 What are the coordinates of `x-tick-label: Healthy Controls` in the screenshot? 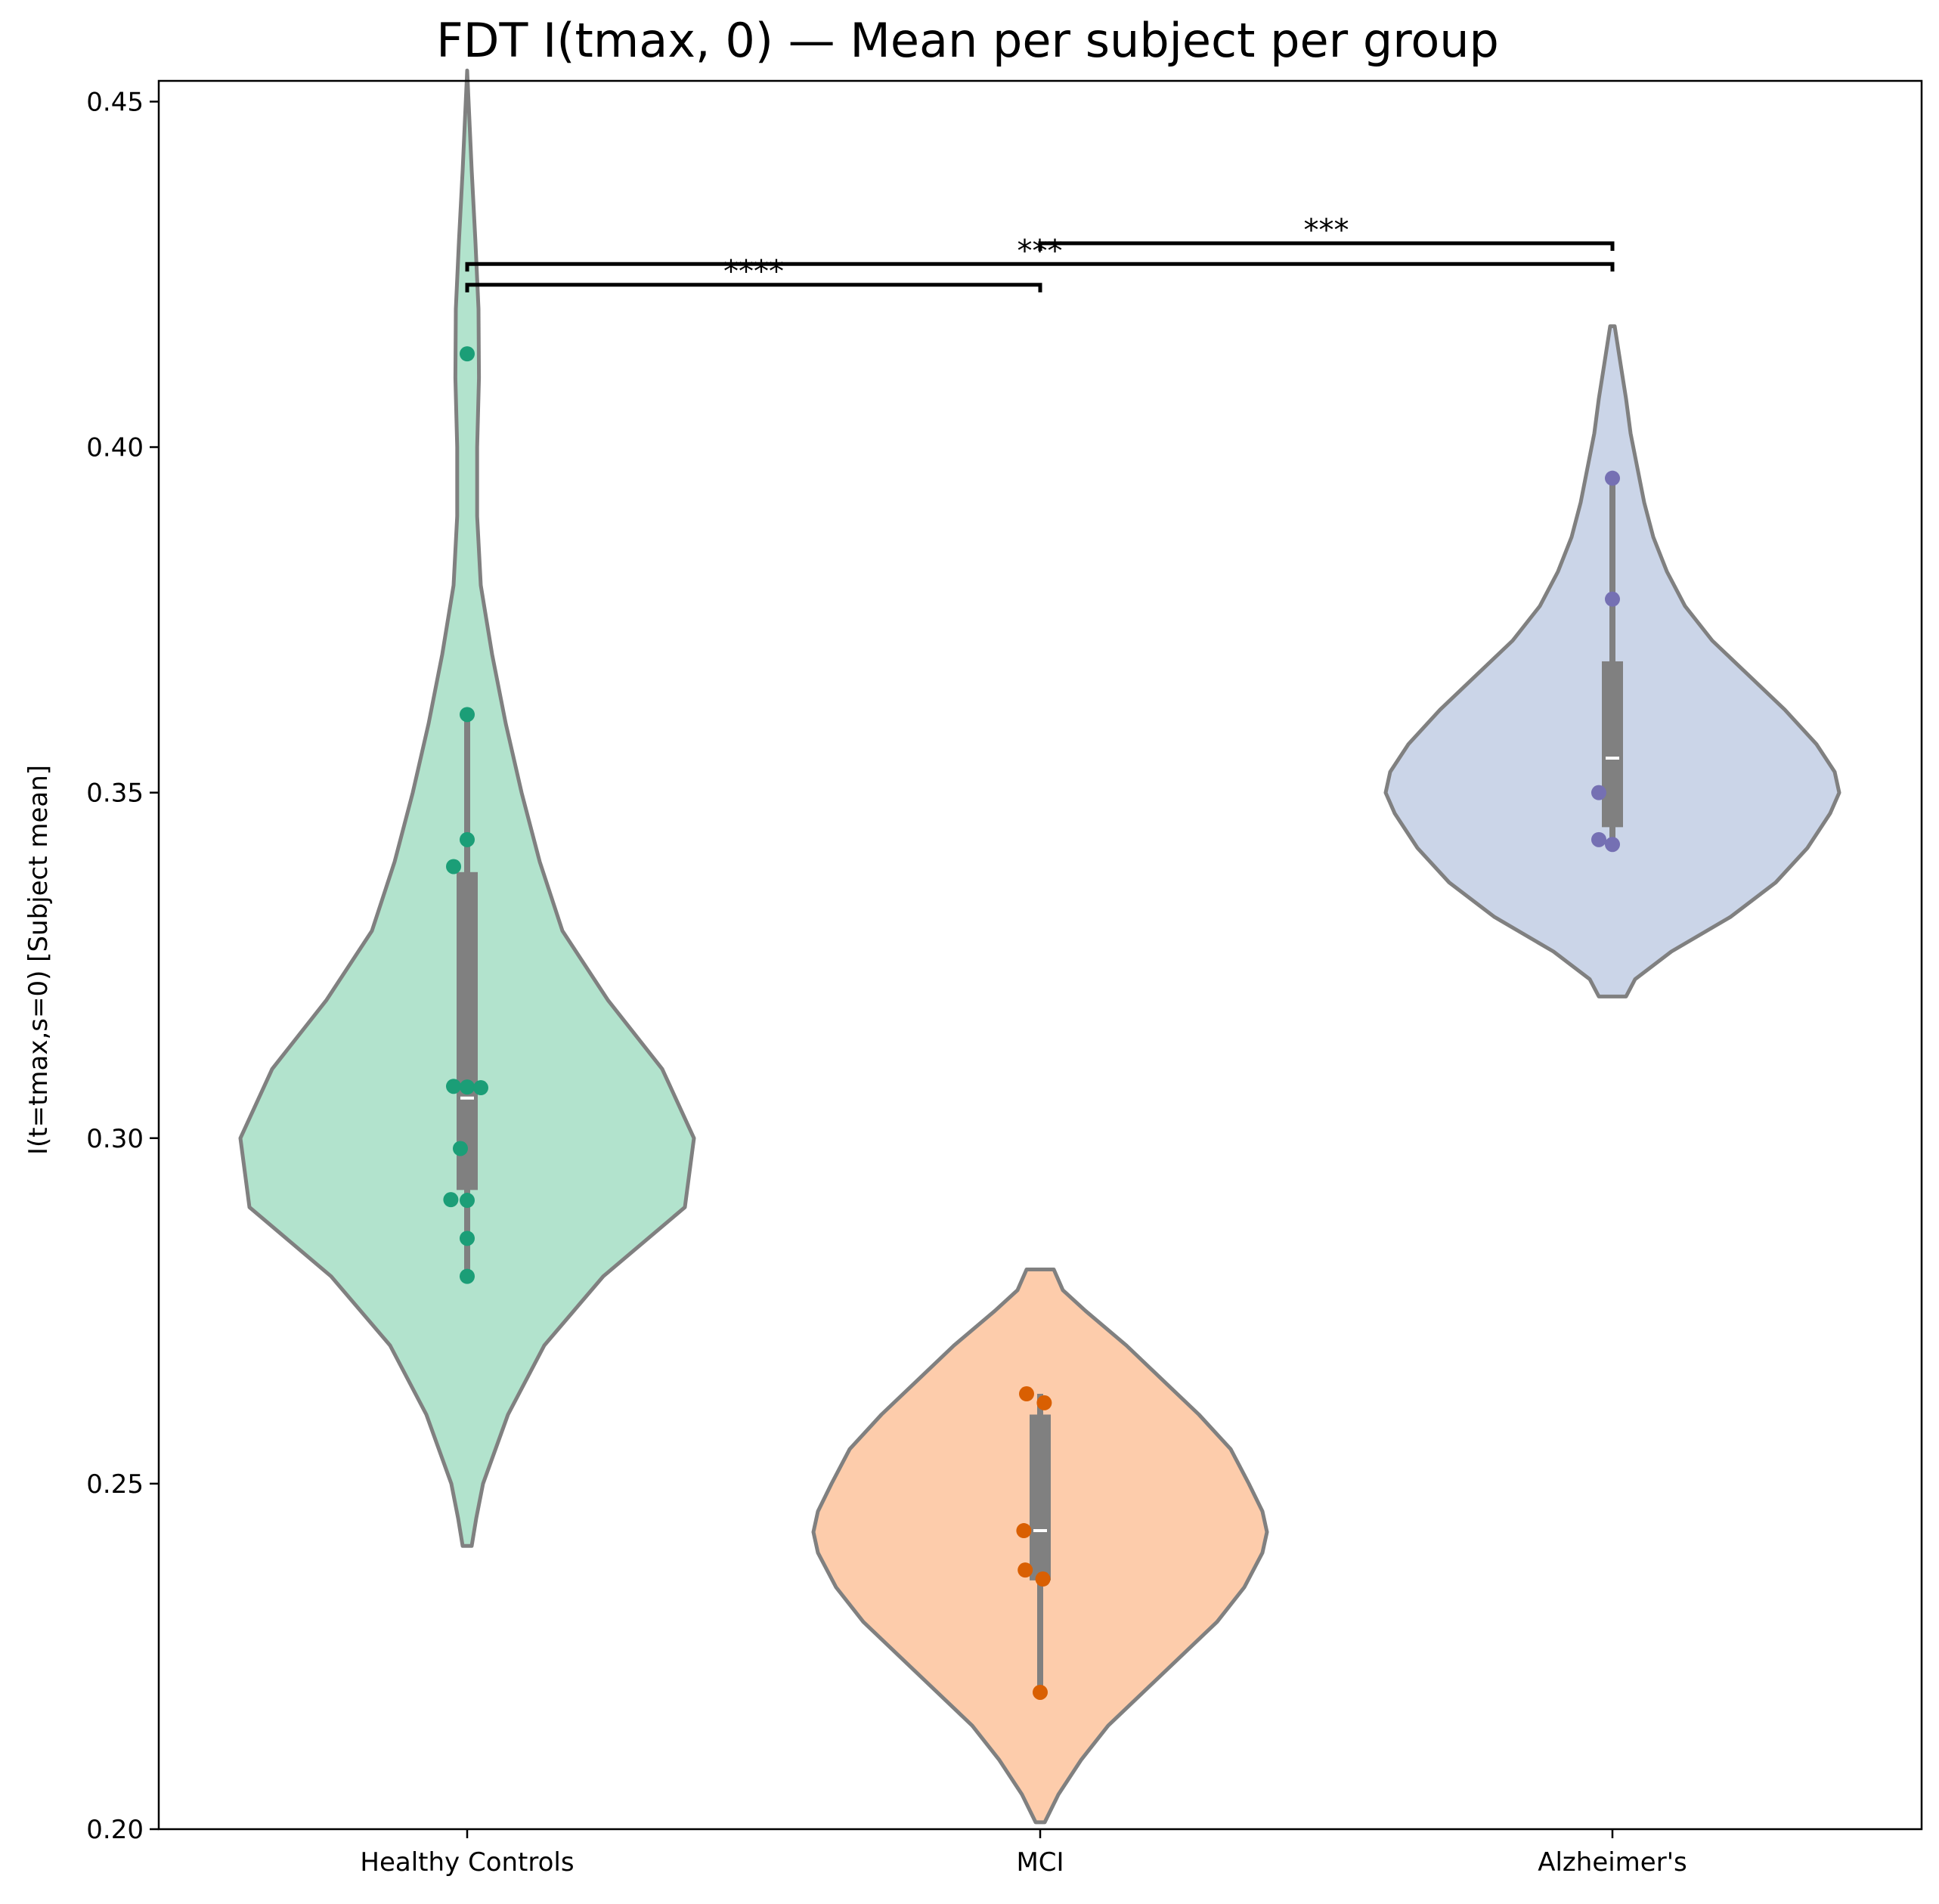 It's located at (467, 1862).